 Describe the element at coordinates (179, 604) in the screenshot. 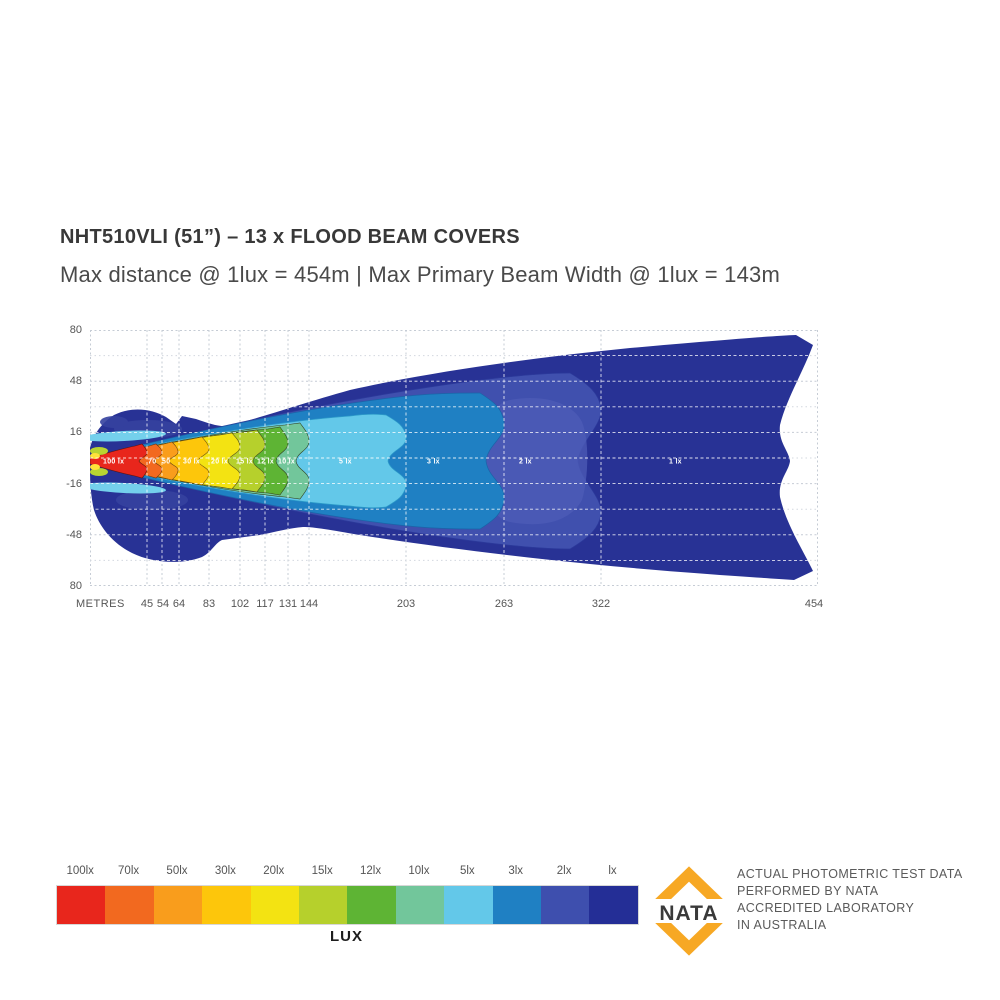

I see `x-tick-label: 64` at that location.